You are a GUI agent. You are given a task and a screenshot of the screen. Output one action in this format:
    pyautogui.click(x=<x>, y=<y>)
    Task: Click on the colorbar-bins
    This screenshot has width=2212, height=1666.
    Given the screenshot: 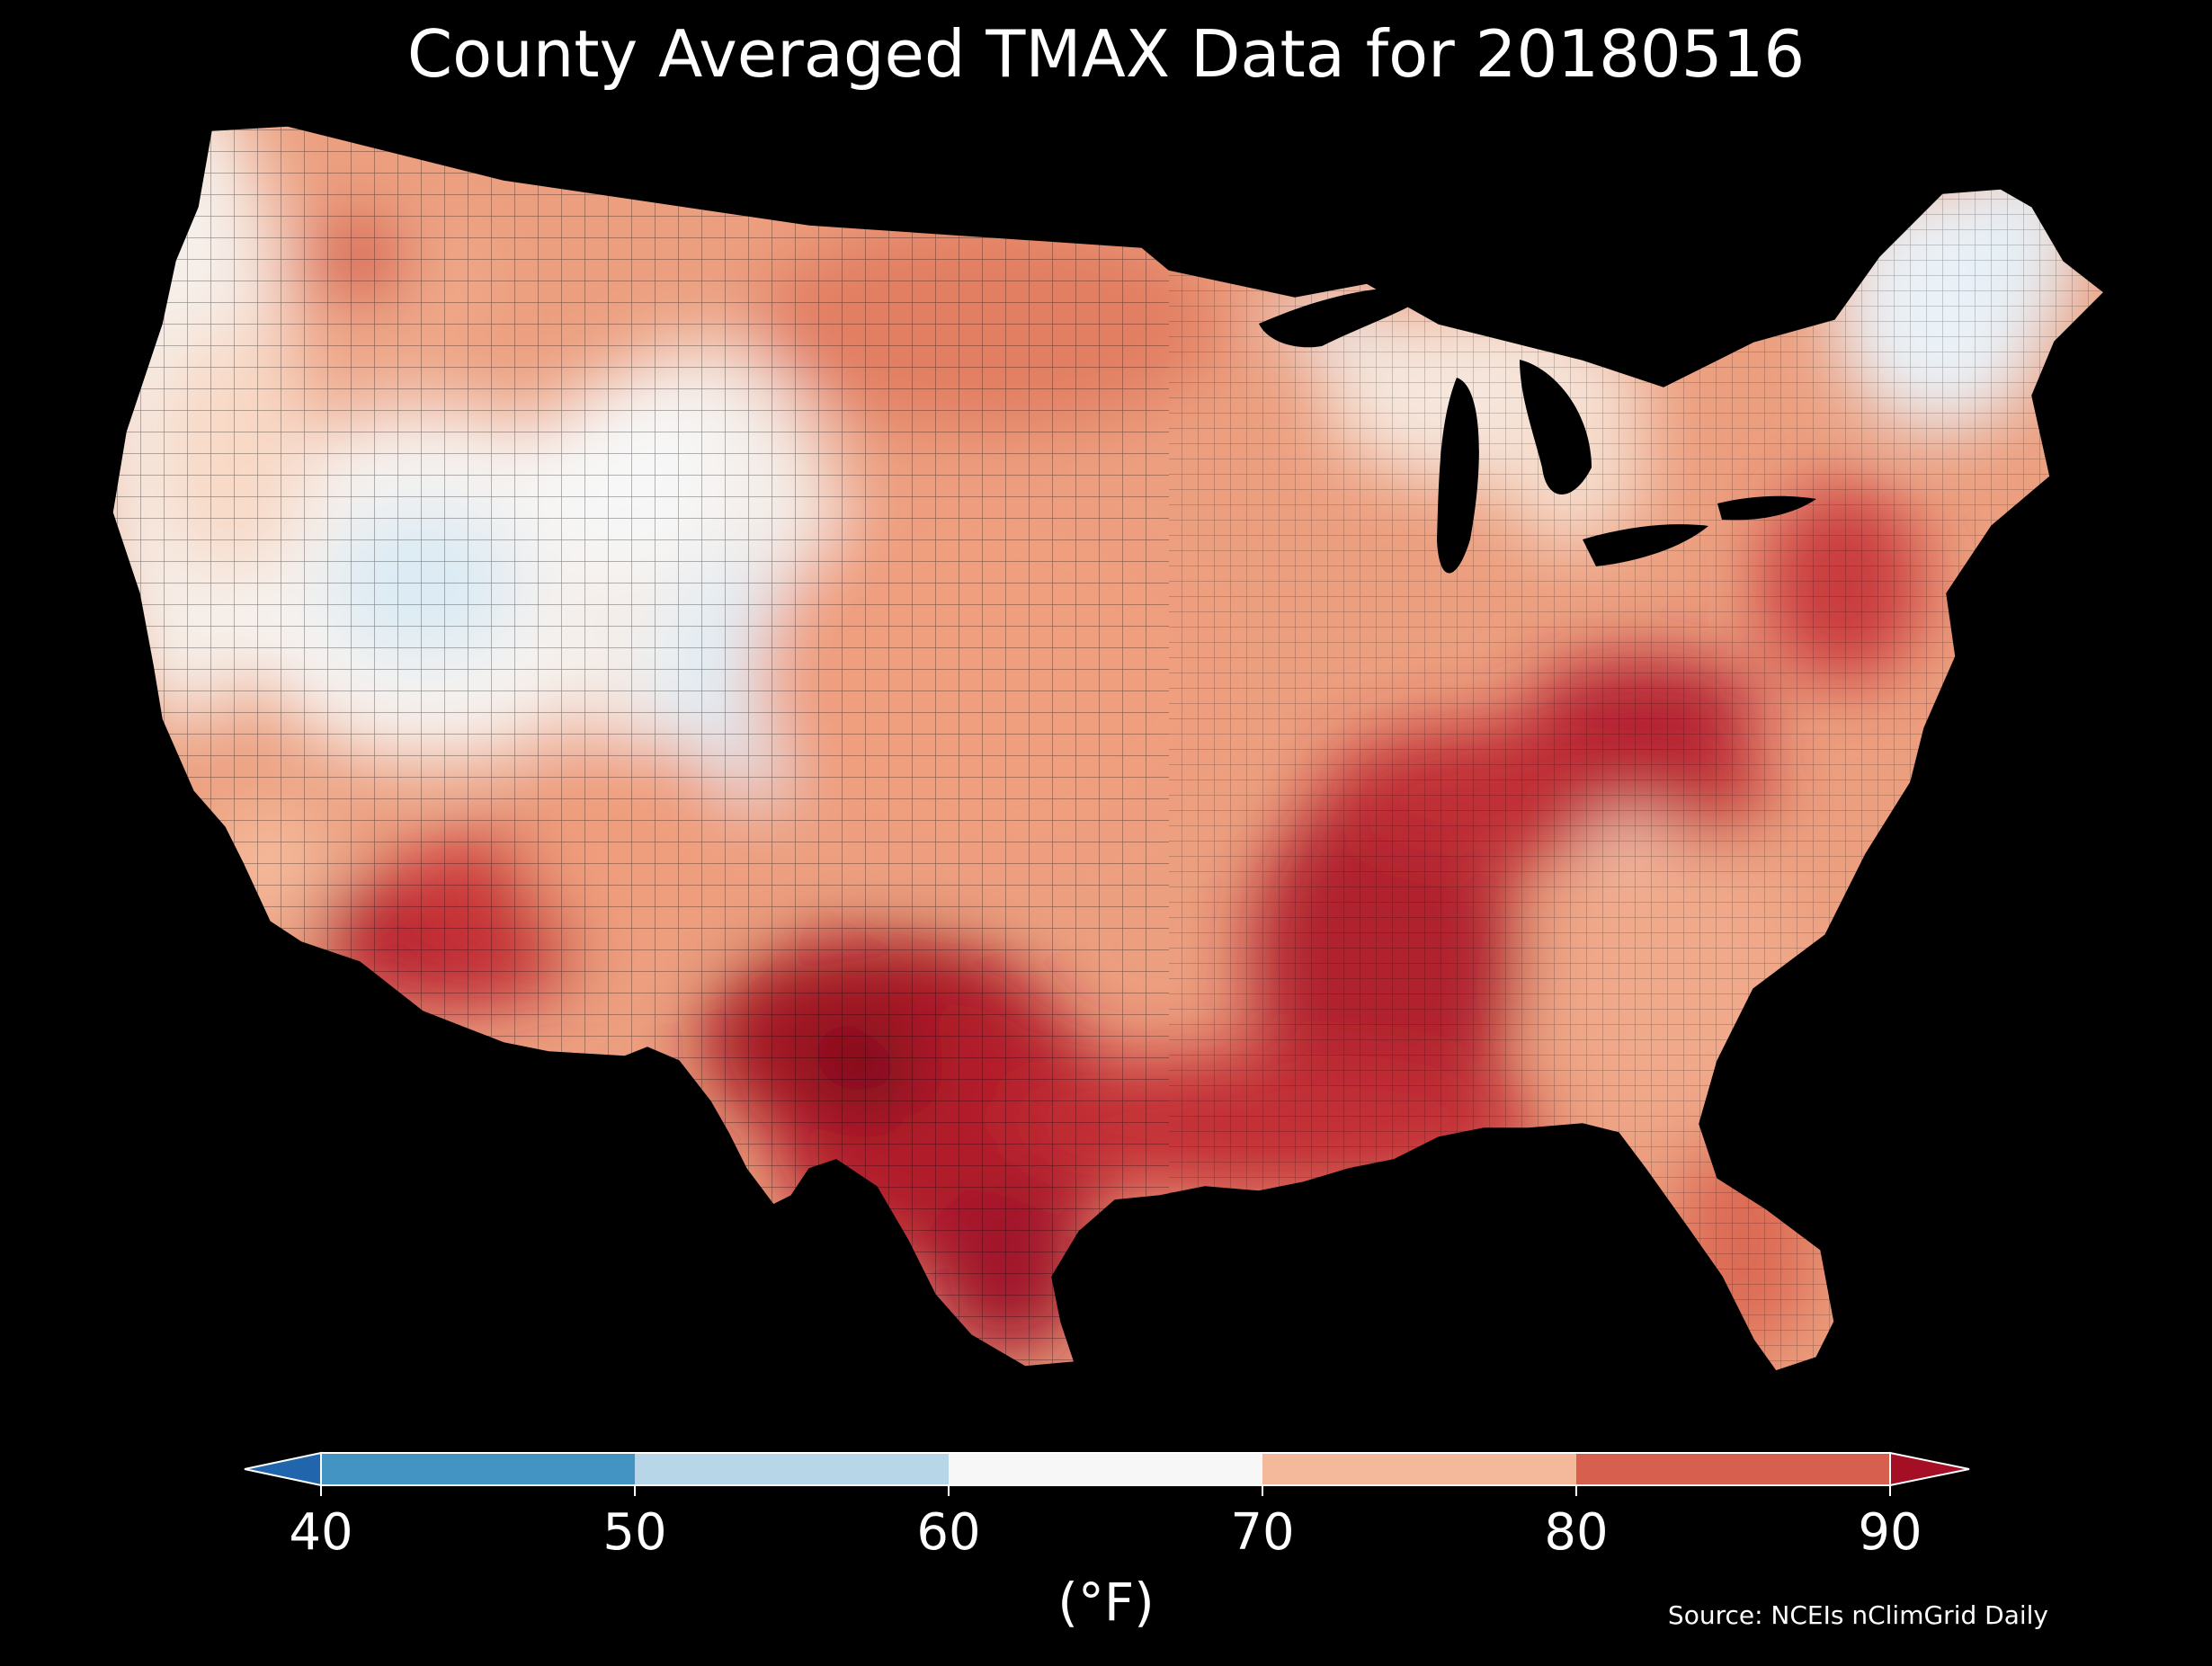 What is the action you would take?
    pyautogui.click(x=1105, y=1469)
    